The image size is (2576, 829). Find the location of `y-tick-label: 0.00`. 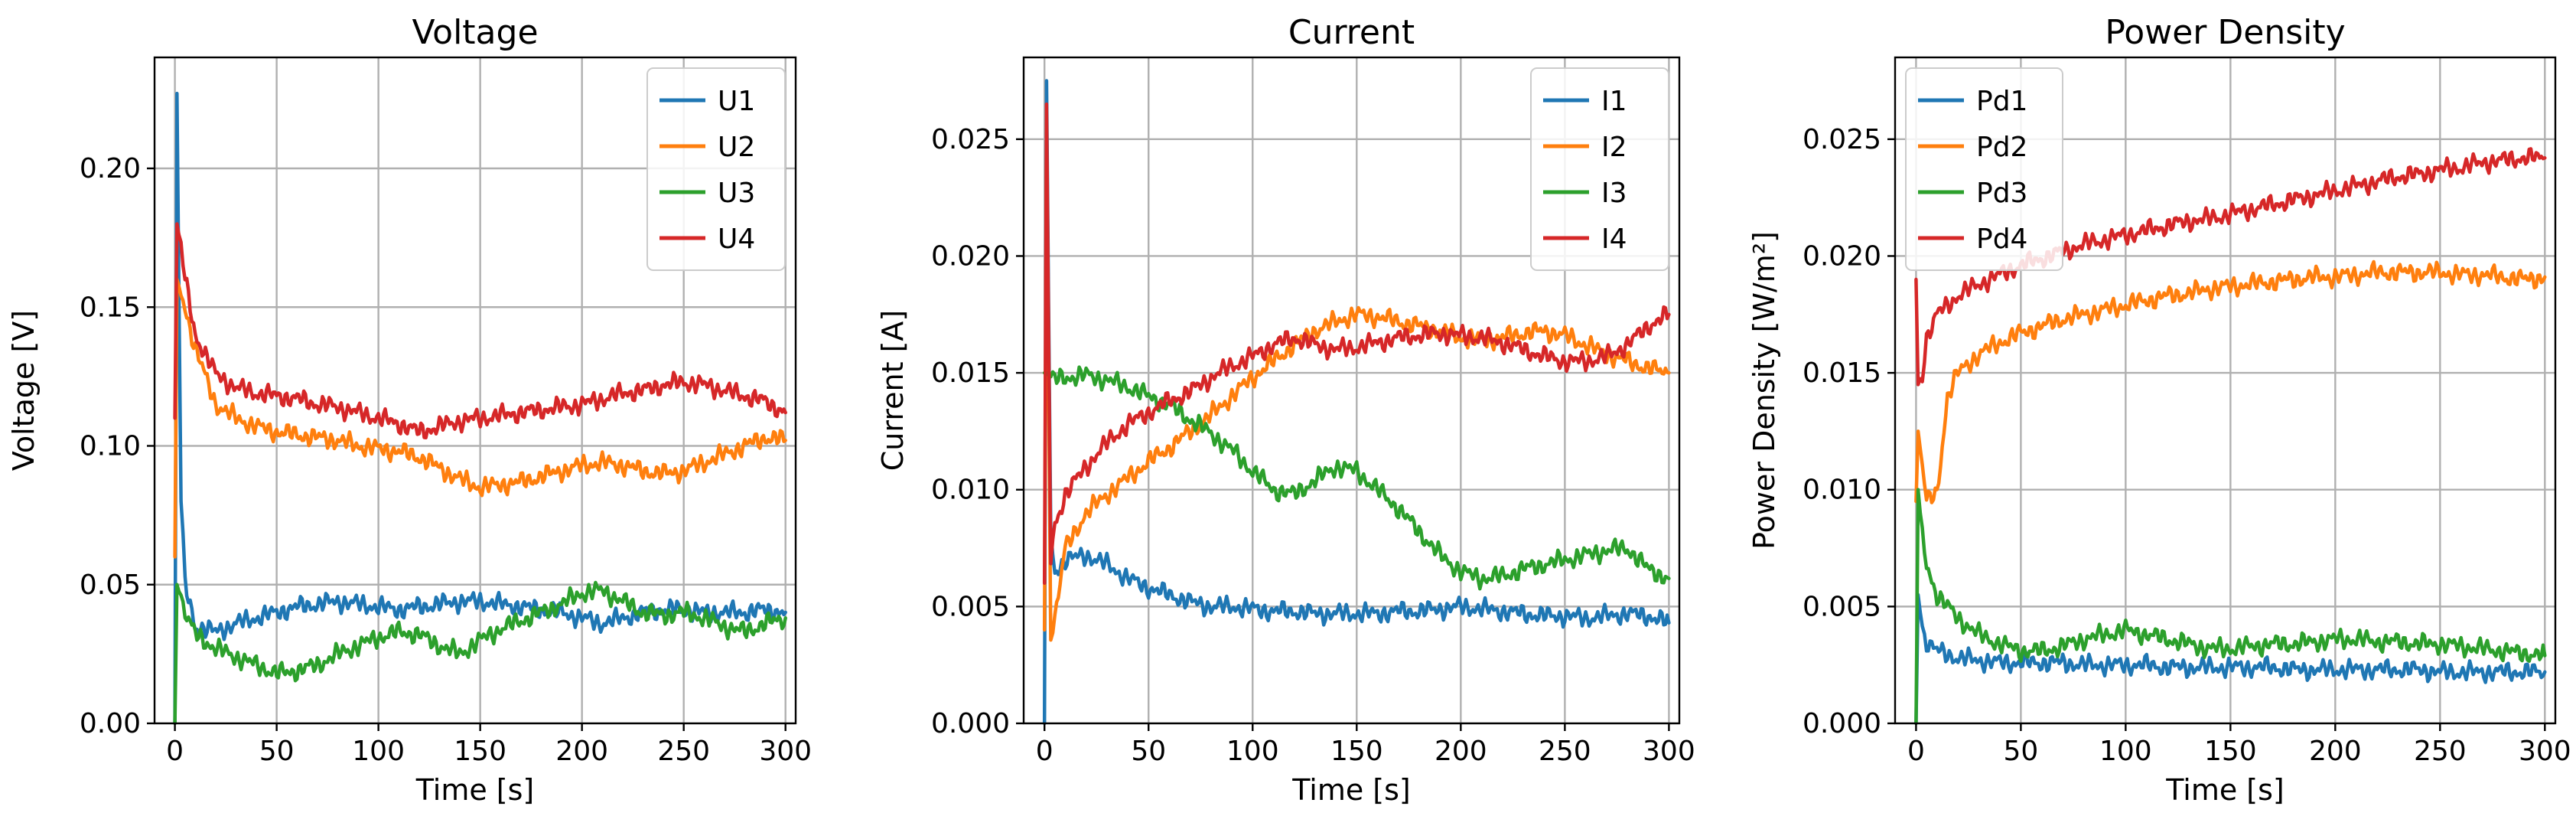

y-tick-label: 0.00 is located at coordinates (111, 723).